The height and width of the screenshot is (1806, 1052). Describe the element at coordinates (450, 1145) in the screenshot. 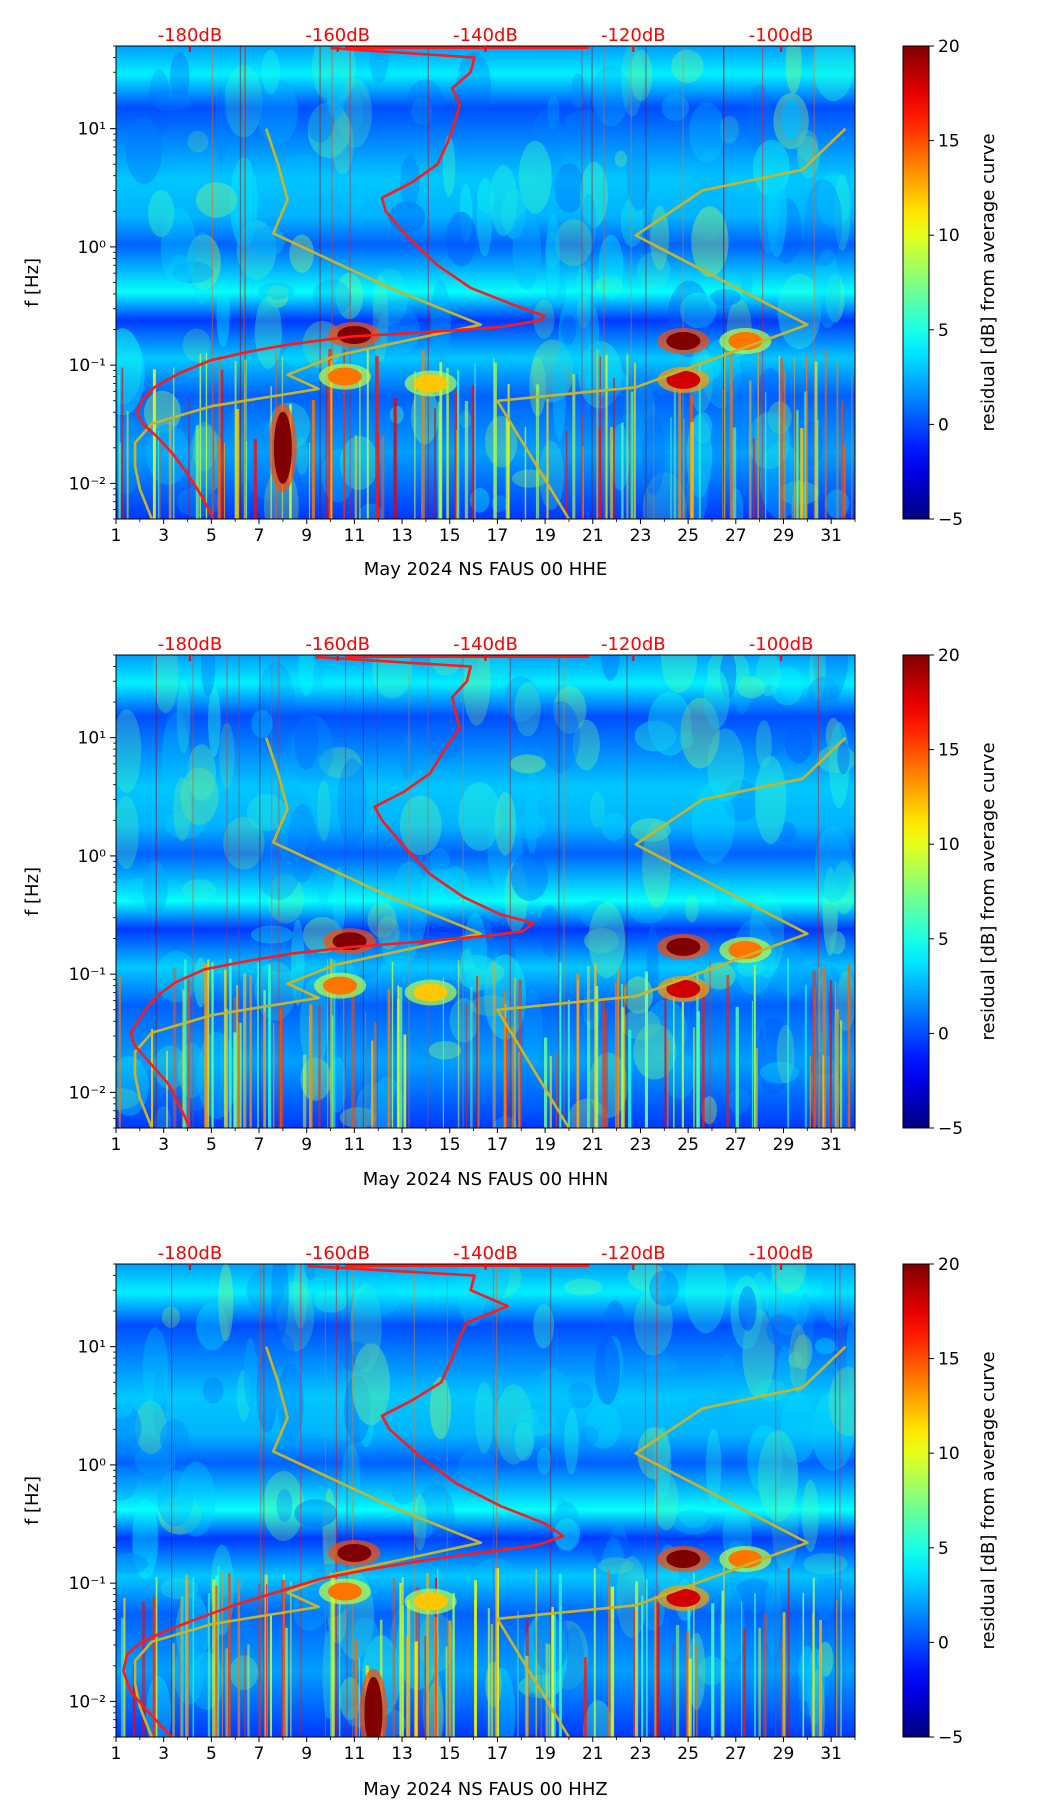

I see `x-tick-label: 15` at that location.